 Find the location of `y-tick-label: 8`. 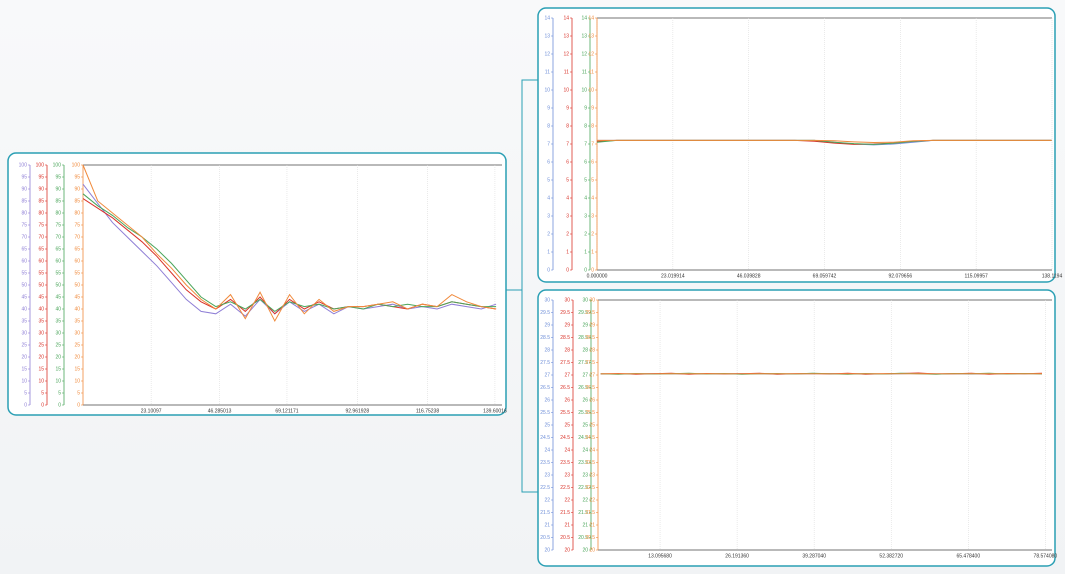

y-tick-label: 8 is located at coordinates (592, 126).